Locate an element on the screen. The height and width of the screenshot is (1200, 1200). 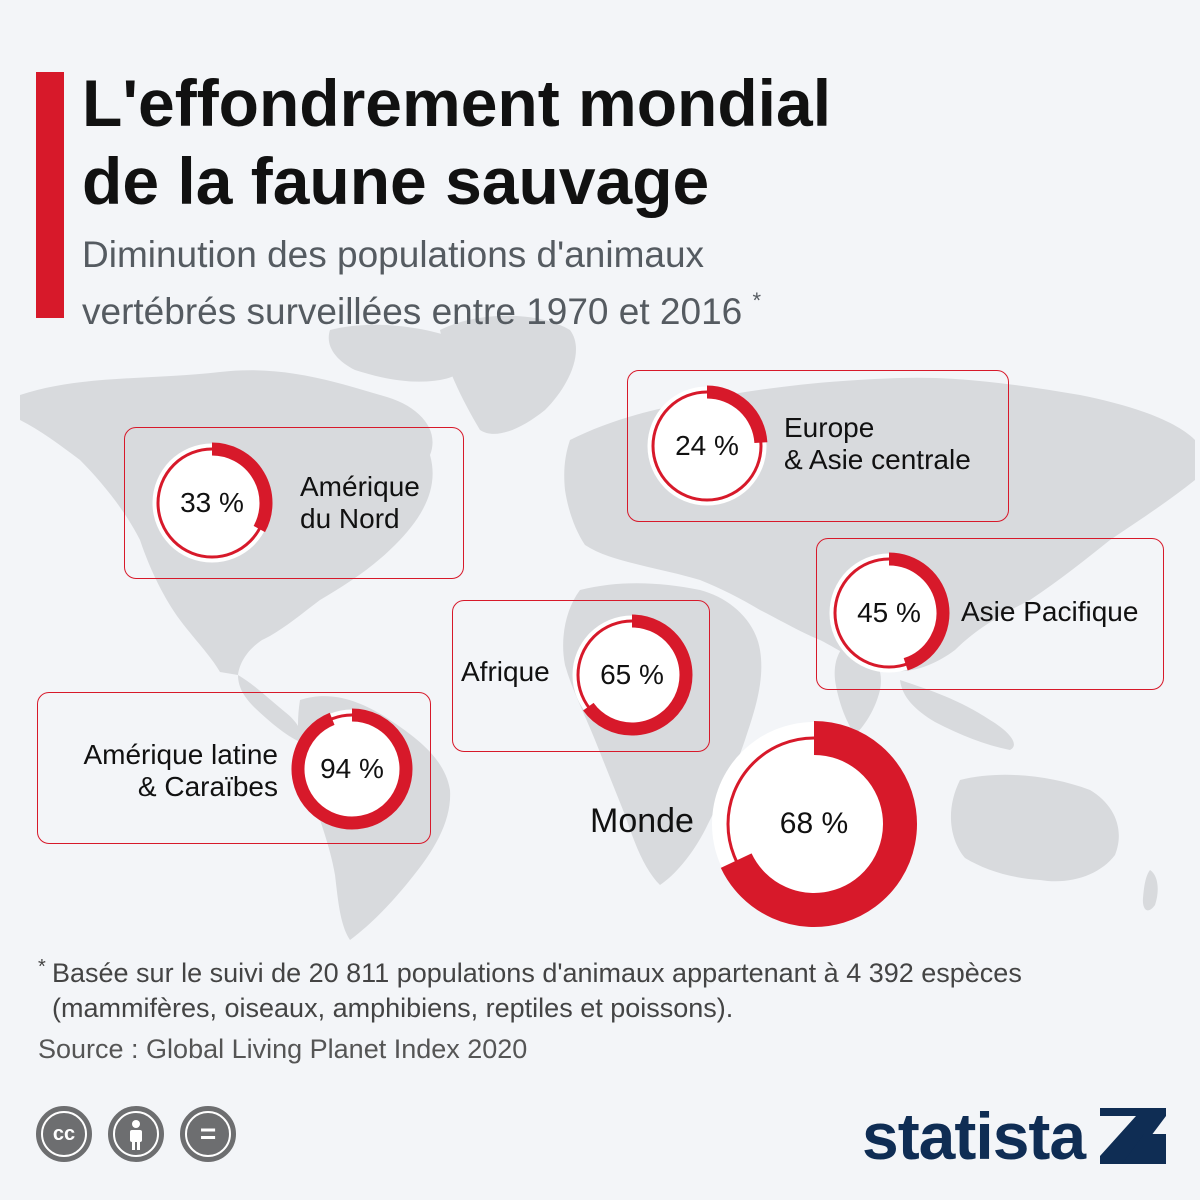
label-asia-pacific-line-1: Asie Pacifique is located at coordinates (1050, 611).